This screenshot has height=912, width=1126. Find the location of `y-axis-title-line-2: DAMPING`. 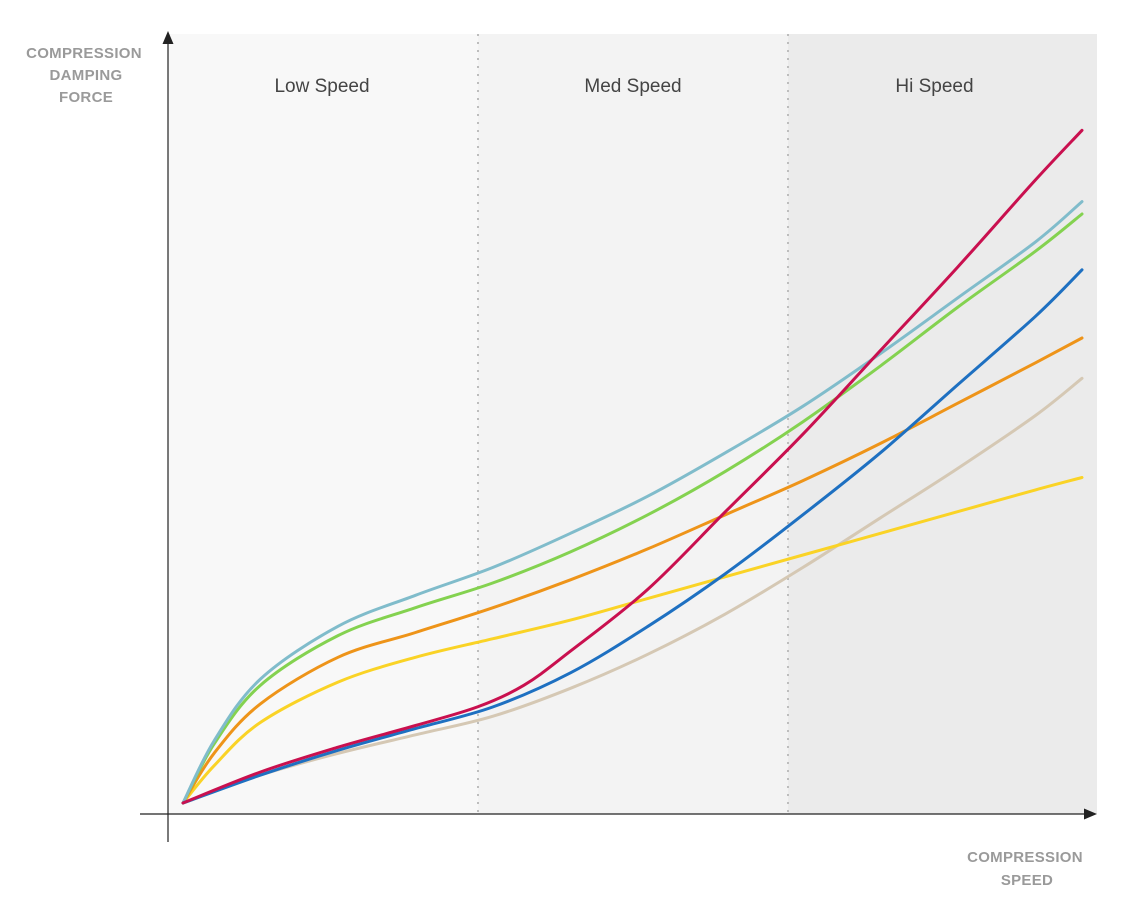

y-axis-title-line-2: DAMPING is located at coordinates (86, 75).